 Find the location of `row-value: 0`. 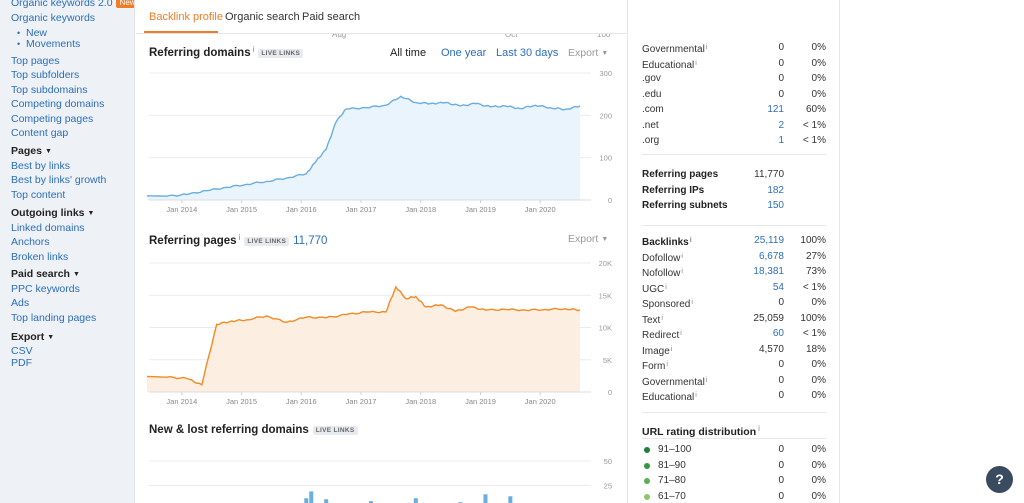

row-value: 0 is located at coordinates (781, 395).